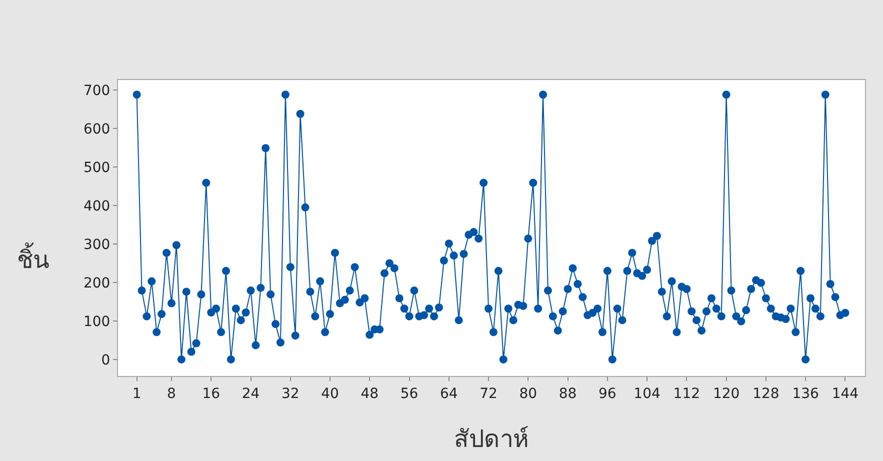 This screenshot has width=883, height=461. Describe the element at coordinates (491, 439) in the screenshot. I see `x-axis-title: สัปดาห์` at that location.